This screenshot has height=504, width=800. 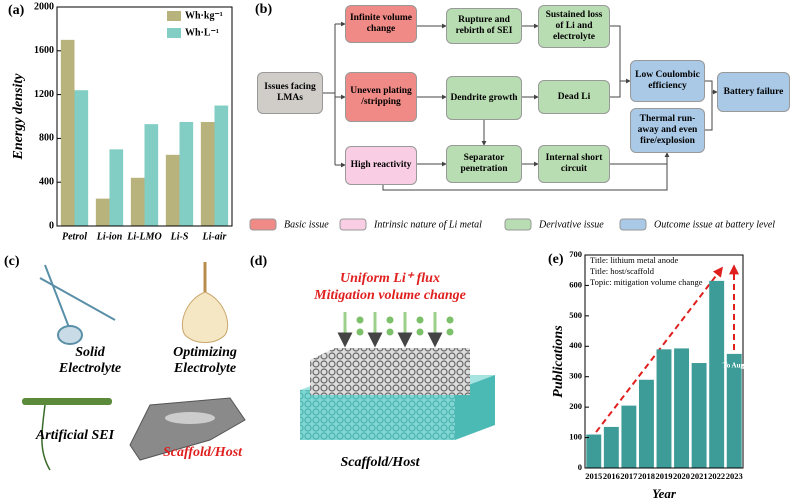 What do you see at coordinates (575, 406) in the screenshot?
I see `y-tick-label: 200` at bounding box center [575, 406].